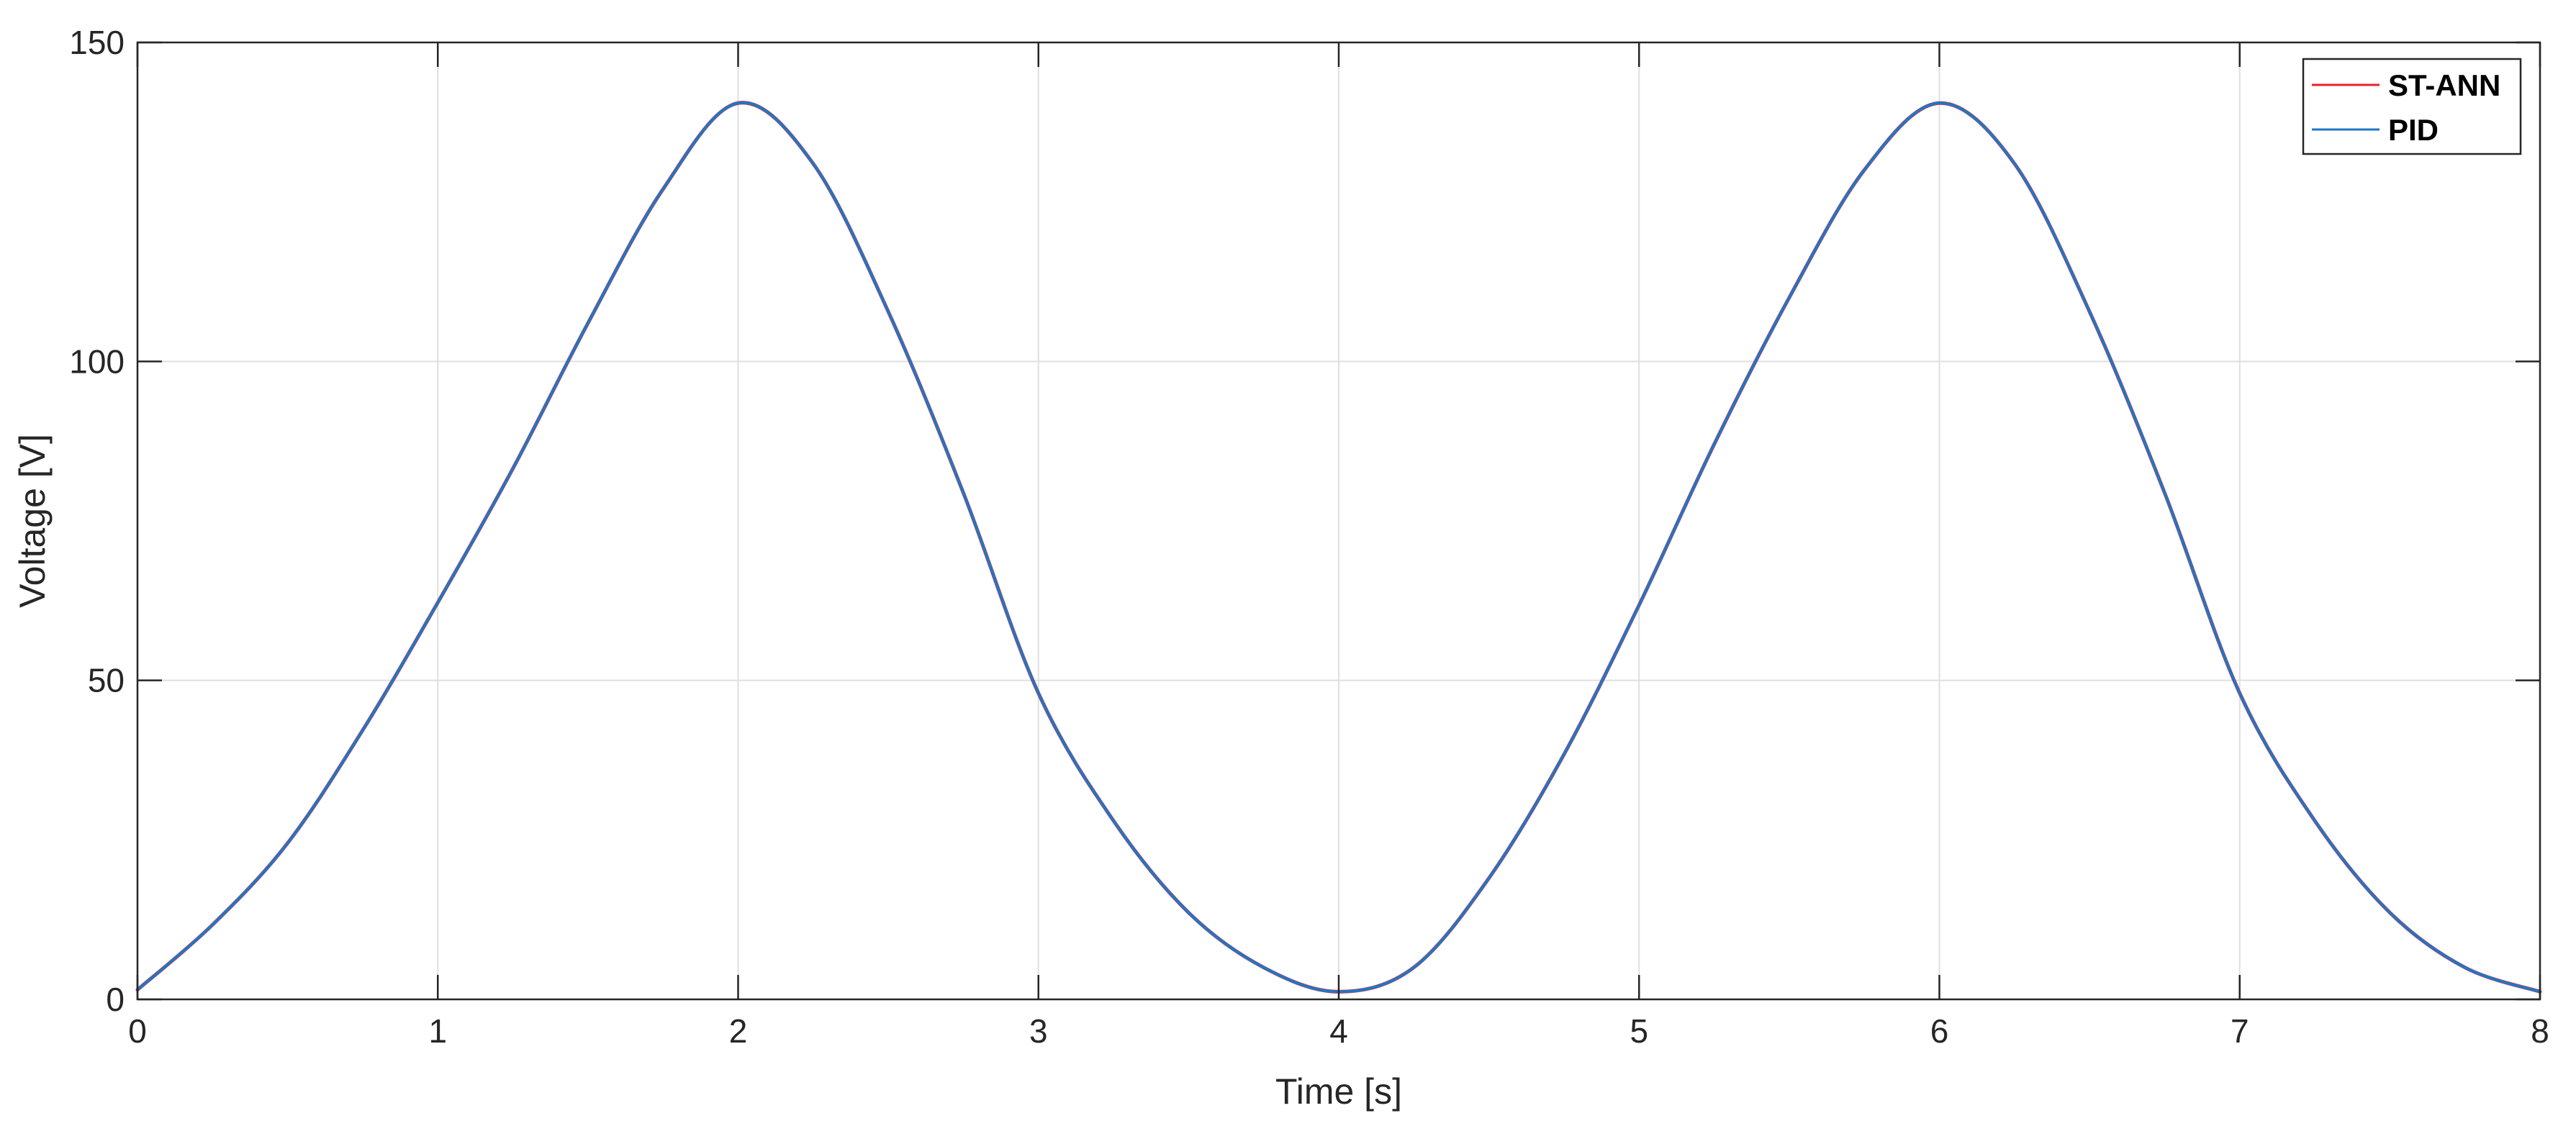 Image resolution: width=2576 pixels, height=1126 pixels. What do you see at coordinates (1639, 1031) in the screenshot?
I see `x-tick-label: 5` at bounding box center [1639, 1031].